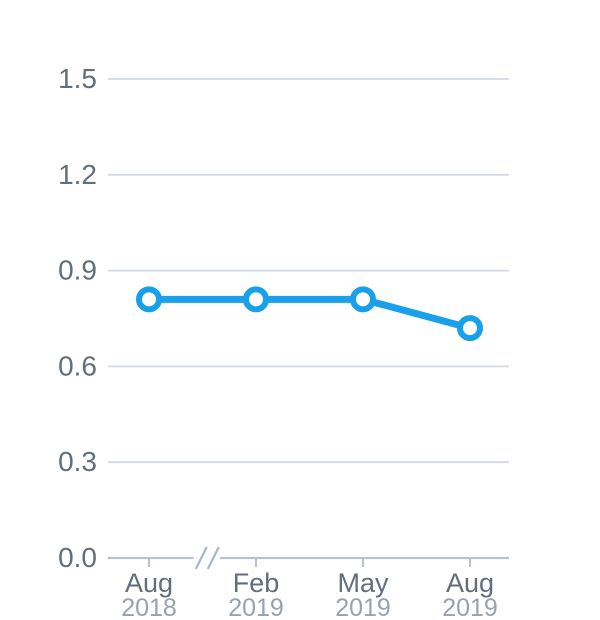  What do you see at coordinates (77, 461) in the screenshot?
I see `y-axis-tick-label: 0.3` at bounding box center [77, 461].